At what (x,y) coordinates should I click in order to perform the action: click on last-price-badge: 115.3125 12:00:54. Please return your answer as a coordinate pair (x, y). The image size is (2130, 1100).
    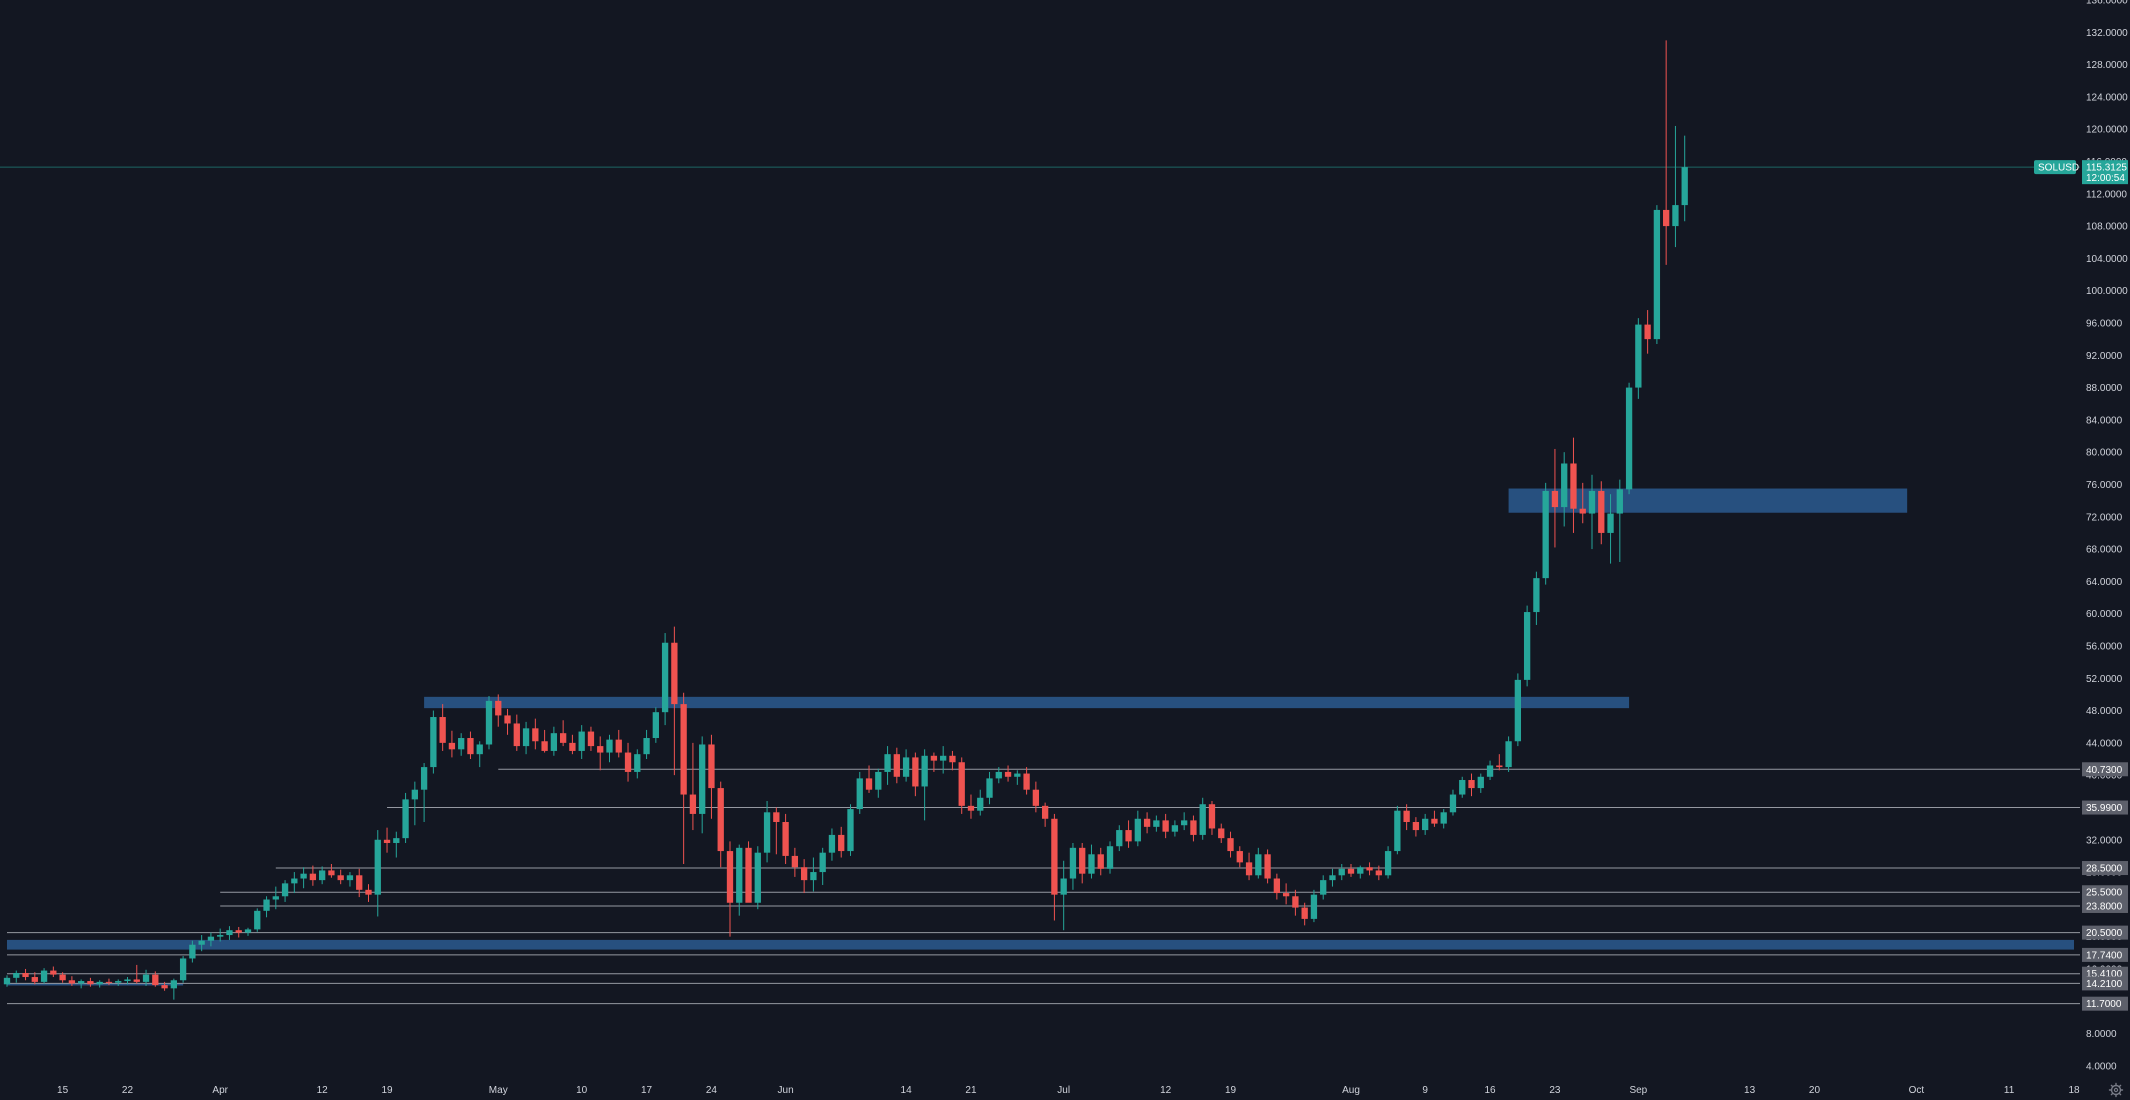
    Looking at the image, I should click on (2105, 172).